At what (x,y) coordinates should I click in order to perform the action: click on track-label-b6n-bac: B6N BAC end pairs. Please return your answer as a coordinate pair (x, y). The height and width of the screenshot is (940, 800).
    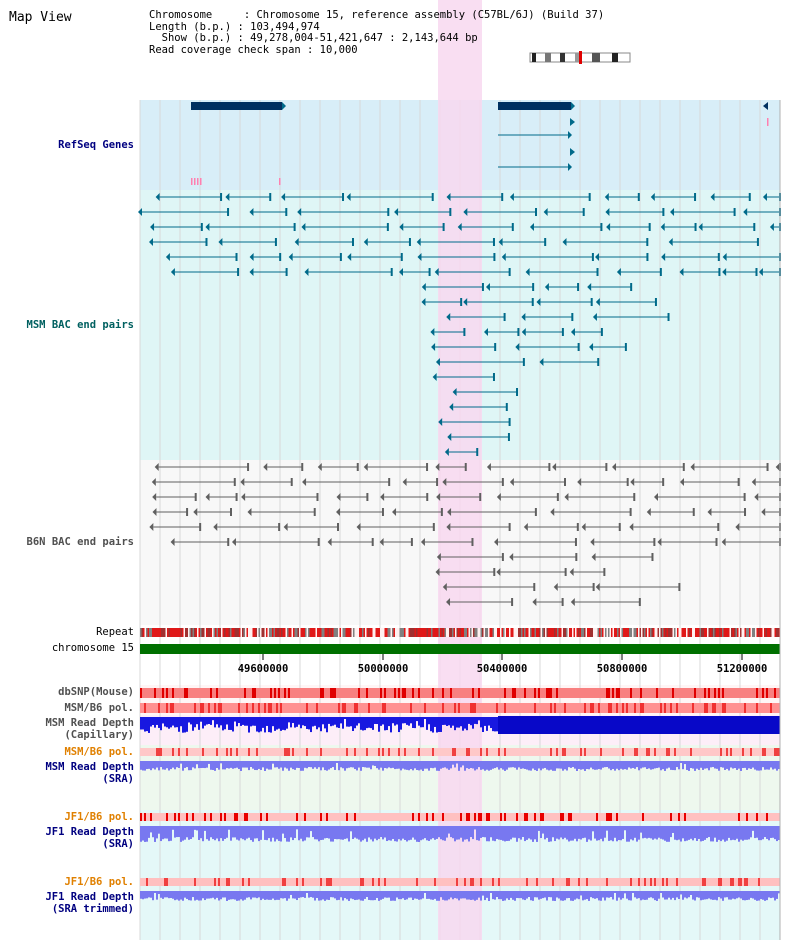
    Looking at the image, I should click on (80, 542).